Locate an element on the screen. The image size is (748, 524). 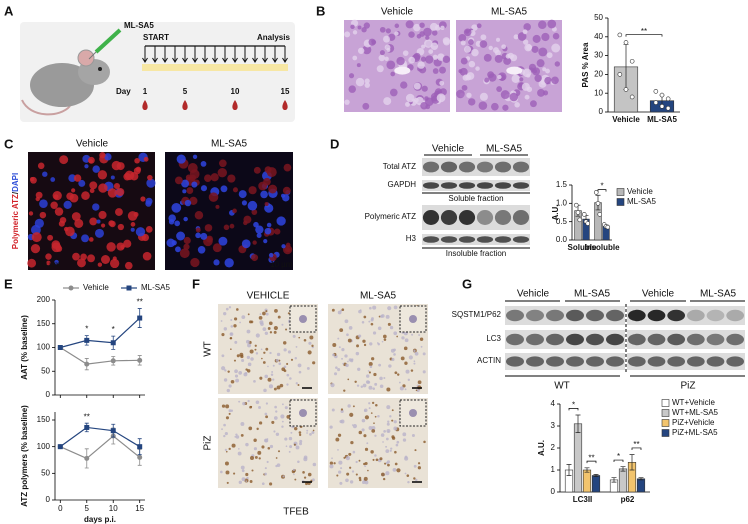
group-label: Vehicle is located at coordinates (658, 294).